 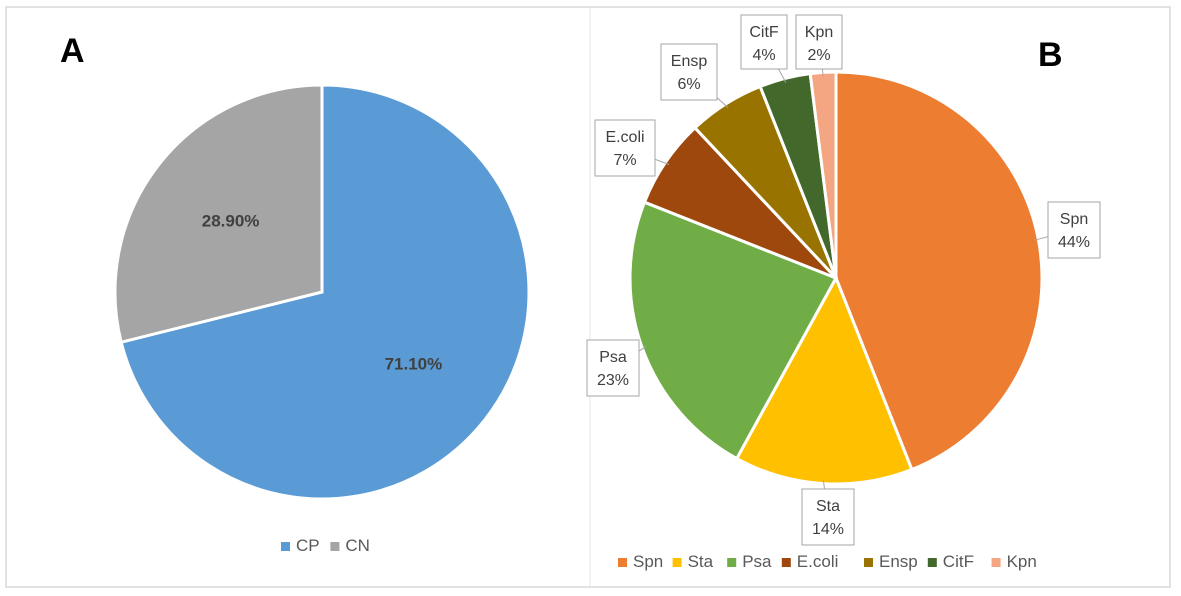 I want to click on legend-swatch-cp, so click(x=285, y=546).